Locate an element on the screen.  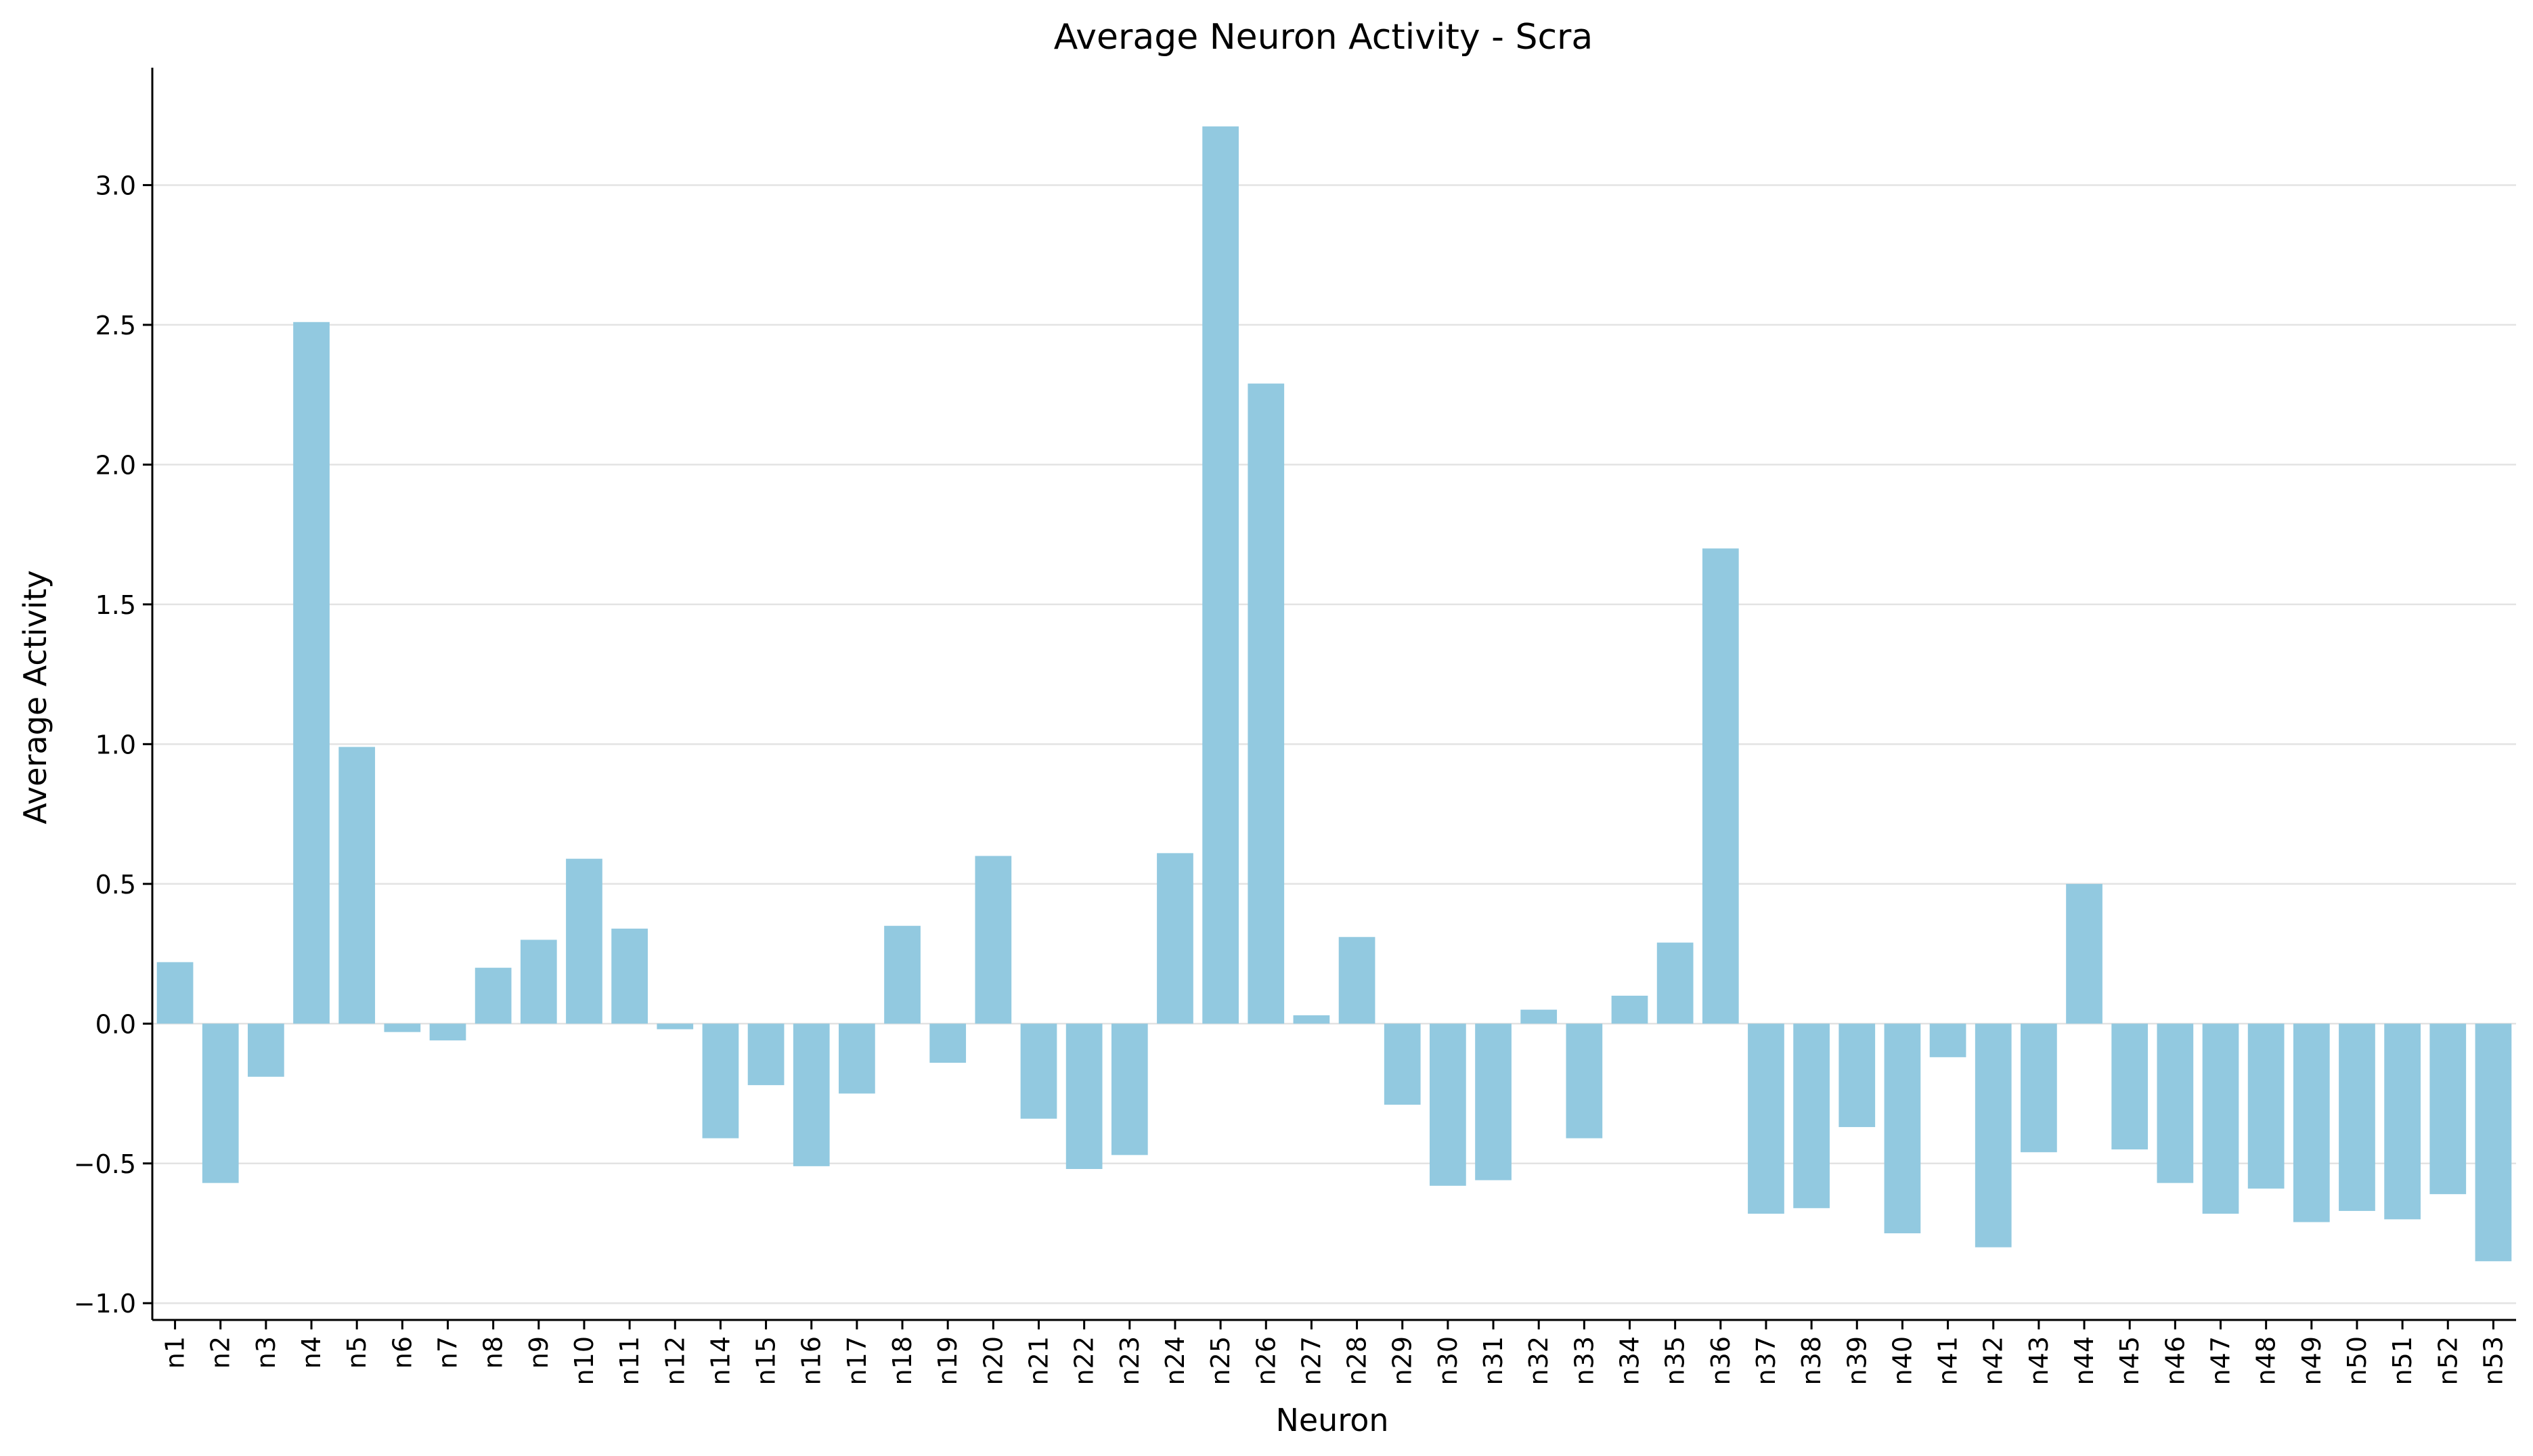
x-tick-label: n33 is located at coordinates (1584, 1360).